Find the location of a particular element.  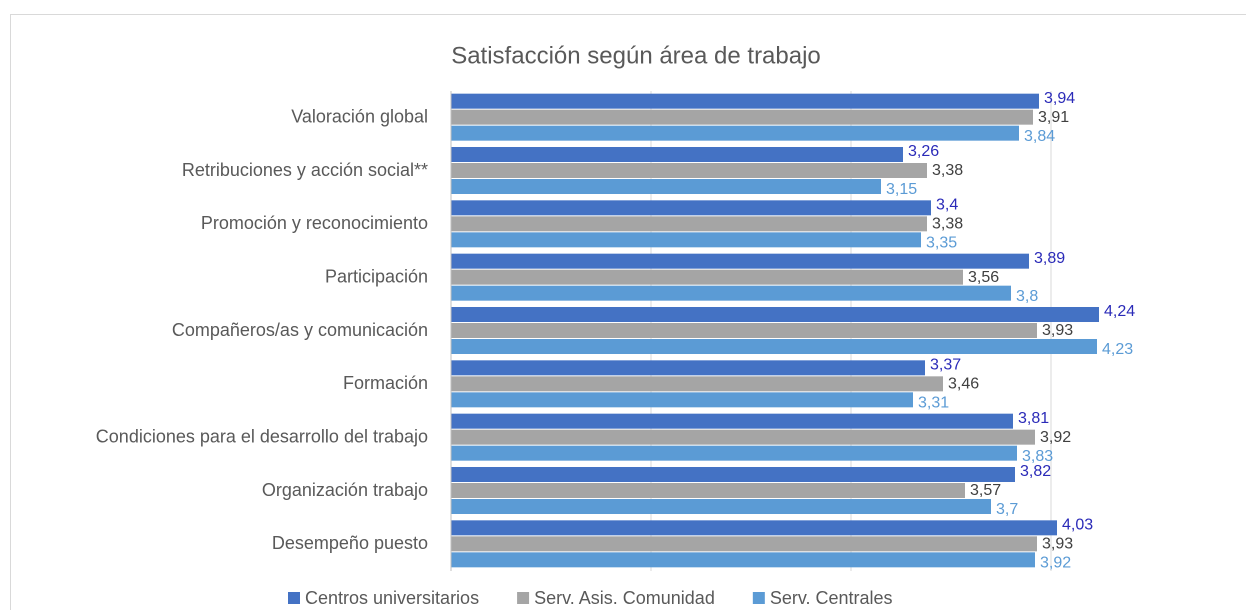

value-label: 3,84 is located at coordinates (1039, 136).